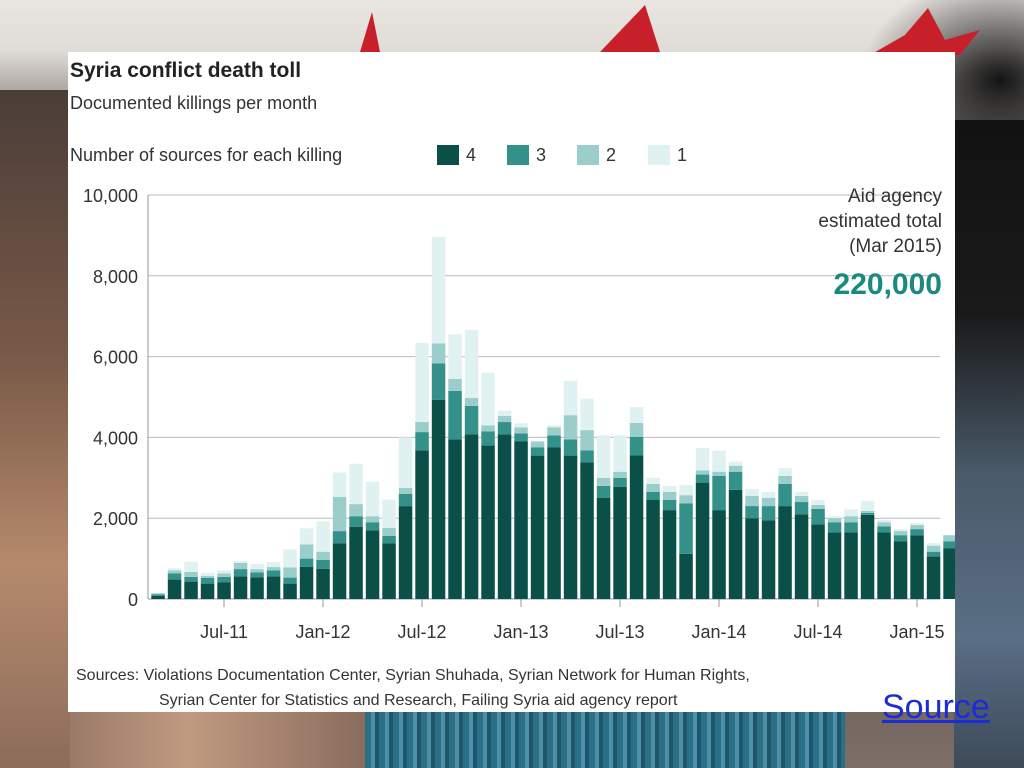  What do you see at coordinates (322, 632) in the screenshot?
I see `x-tick-label: Jan-12` at bounding box center [322, 632].